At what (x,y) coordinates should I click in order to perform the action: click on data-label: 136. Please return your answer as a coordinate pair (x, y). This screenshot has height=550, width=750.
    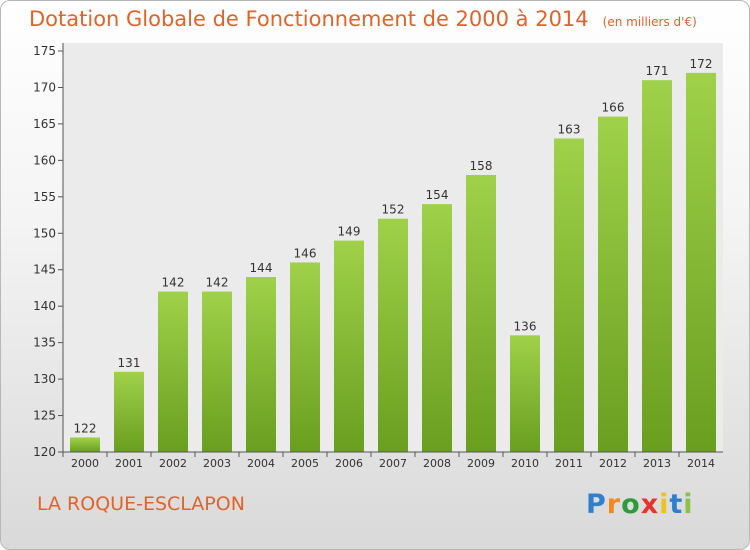
    Looking at the image, I should click on (525, 326).